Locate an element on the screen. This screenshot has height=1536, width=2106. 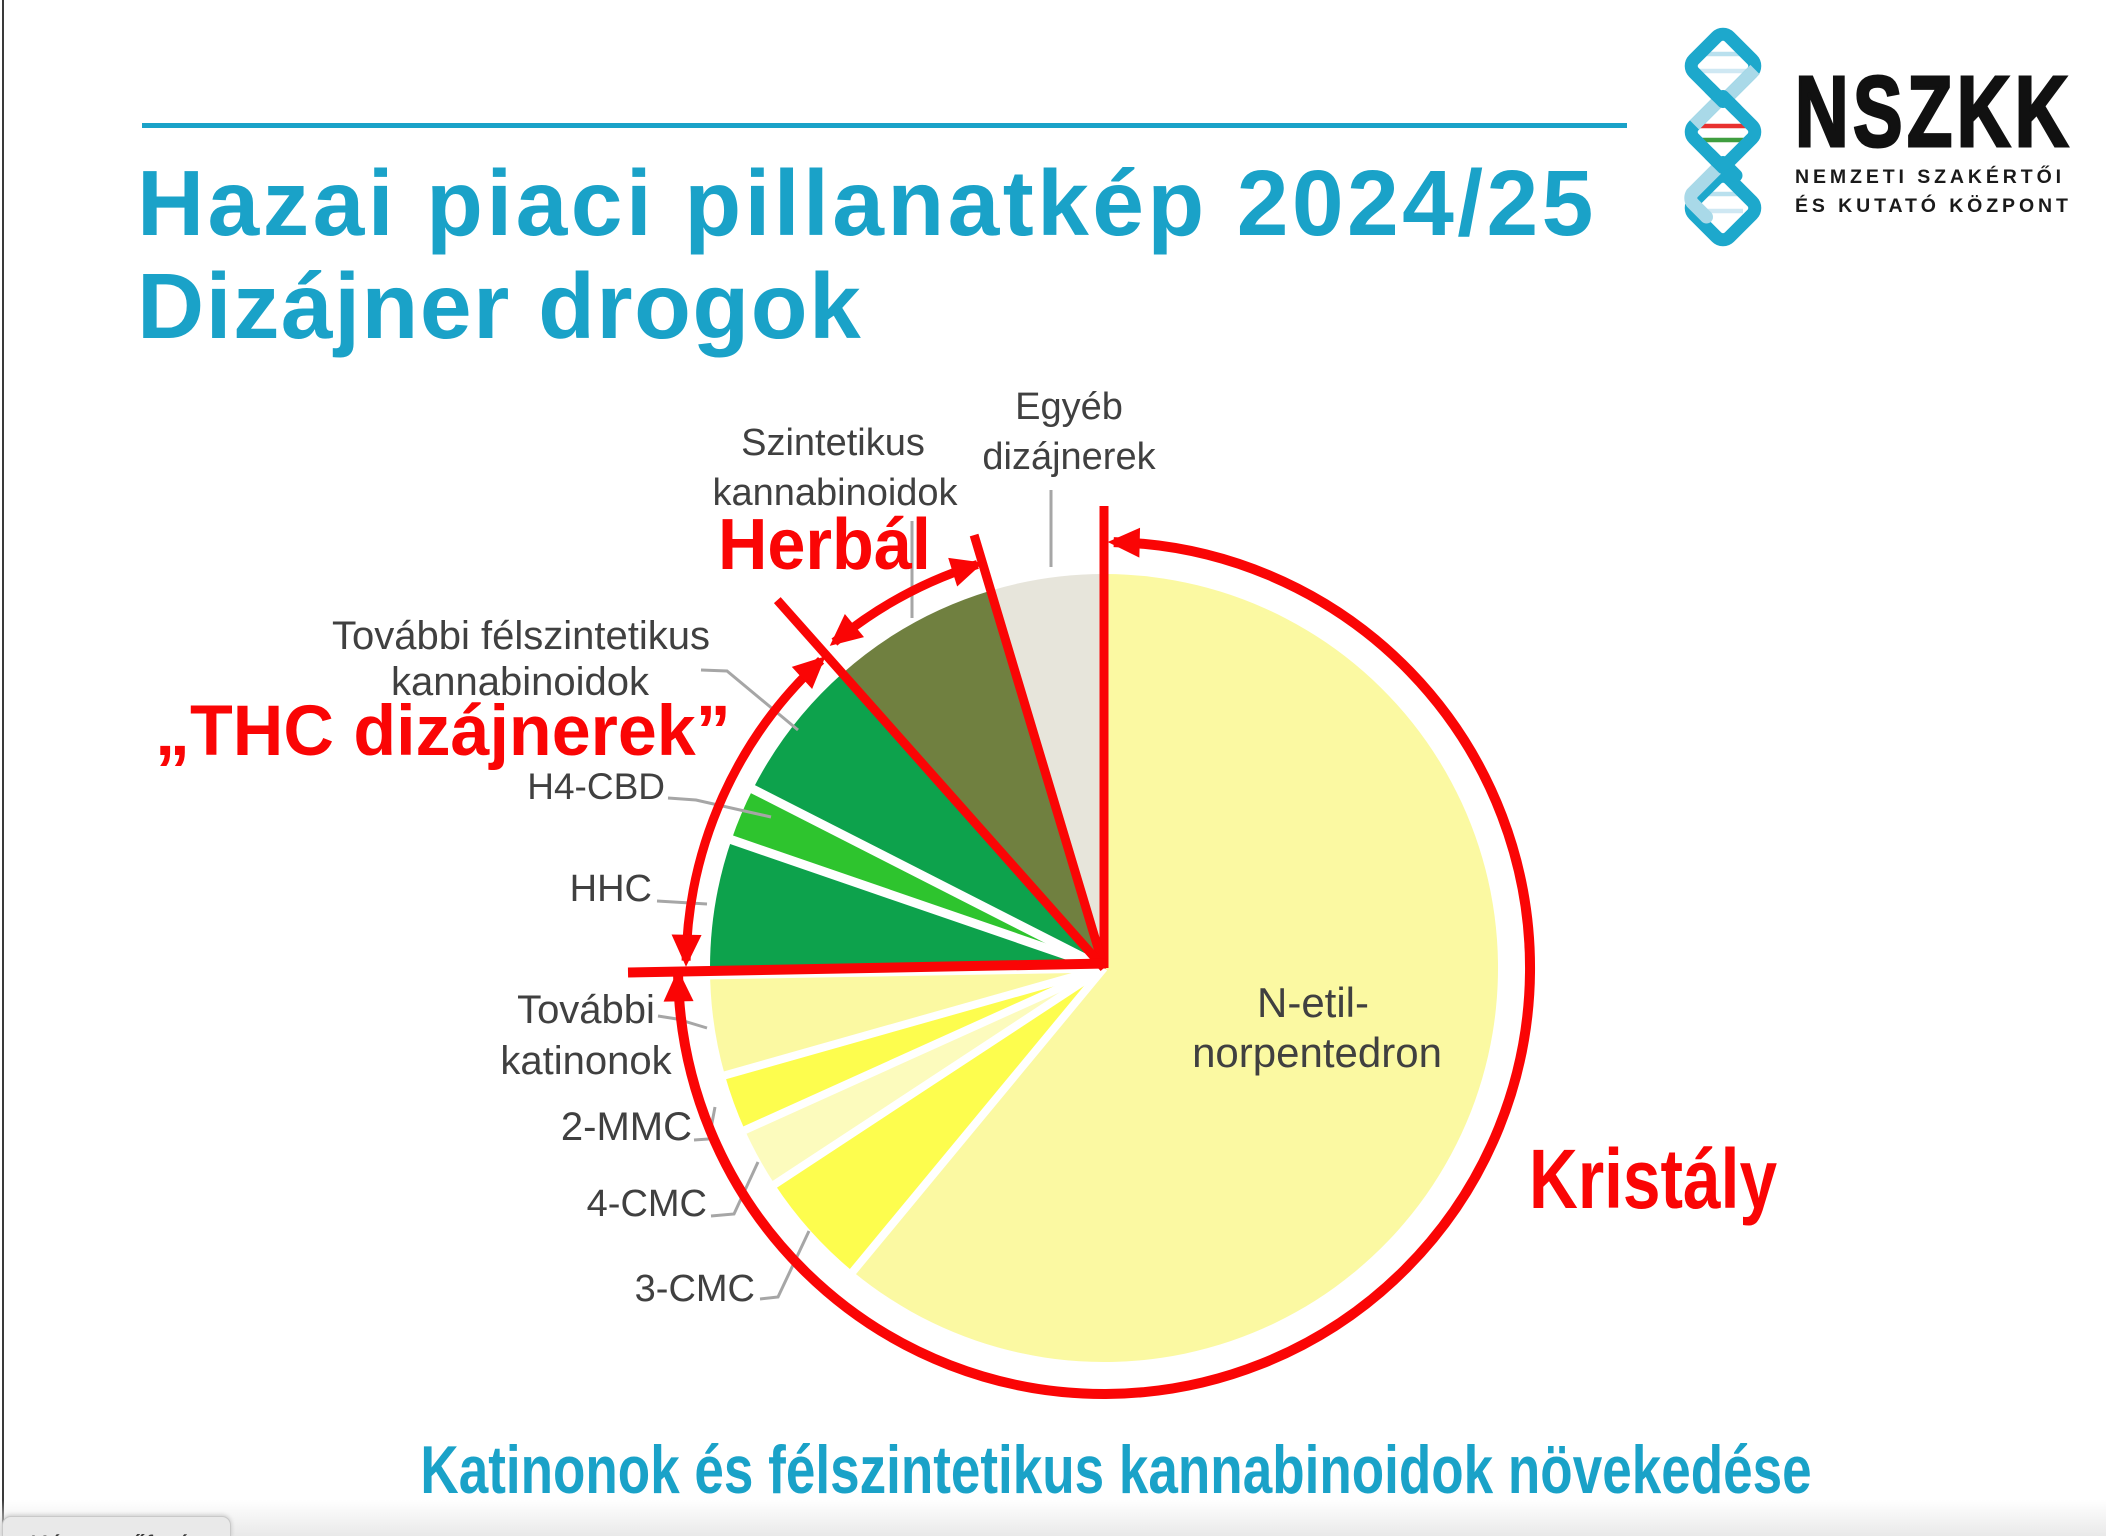
svg-text: NSZKK is located at coordinates (1934, 111).